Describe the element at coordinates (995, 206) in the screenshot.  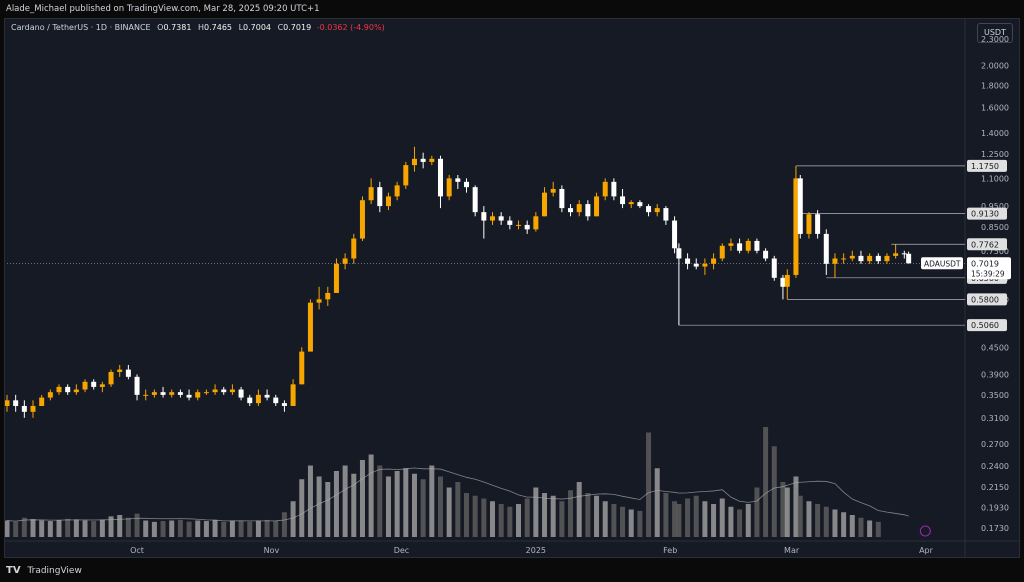
I see `y-tick-label: 0.9500` at that location.